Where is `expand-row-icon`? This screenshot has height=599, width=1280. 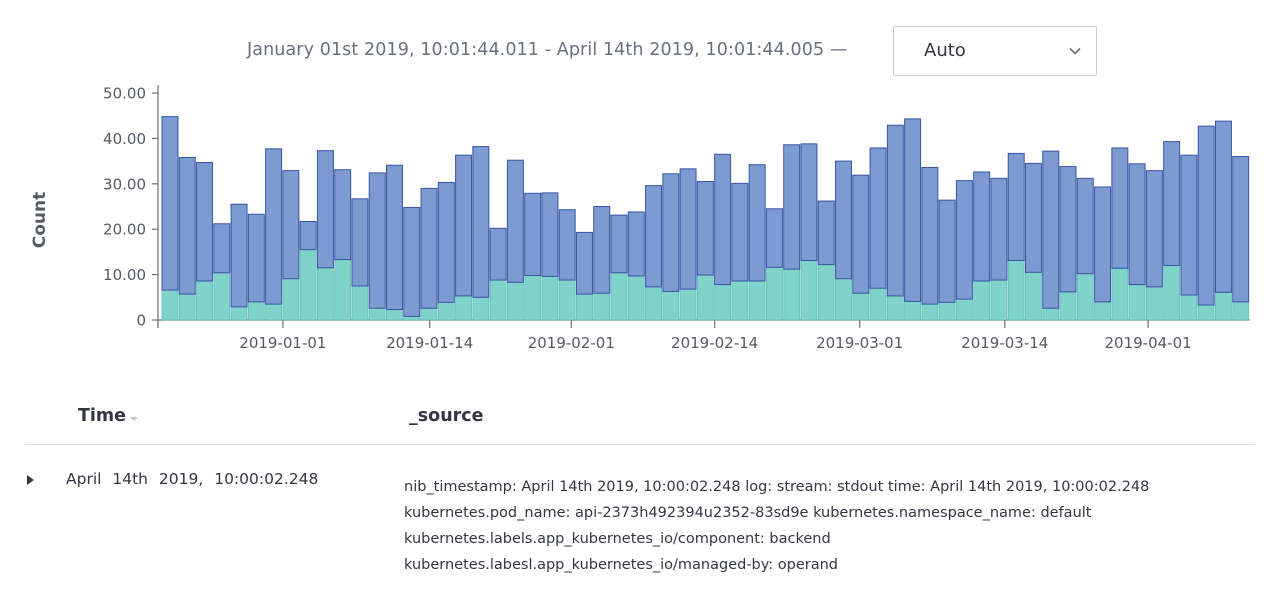
expand-row-icon is located at coordinates (31, 480).